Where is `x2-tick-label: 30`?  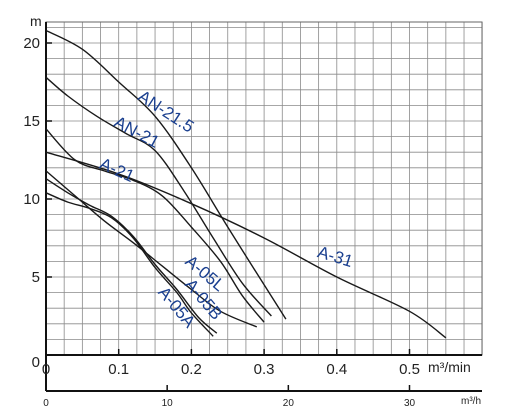 x2-tick-label: 30 is located at coordinates (410, 403).